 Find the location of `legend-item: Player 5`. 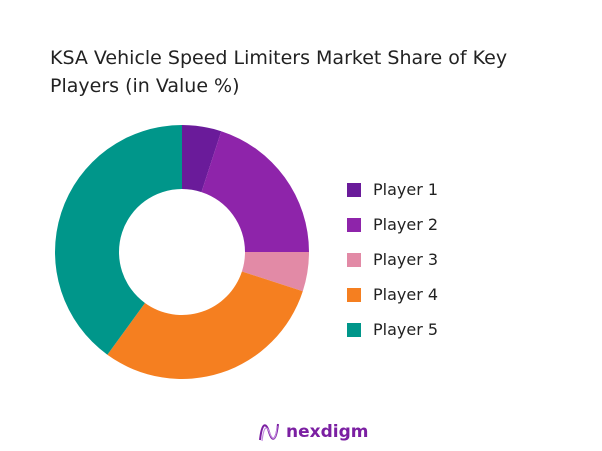

legend-item: Player 5 is located at coordinates (392, 329).